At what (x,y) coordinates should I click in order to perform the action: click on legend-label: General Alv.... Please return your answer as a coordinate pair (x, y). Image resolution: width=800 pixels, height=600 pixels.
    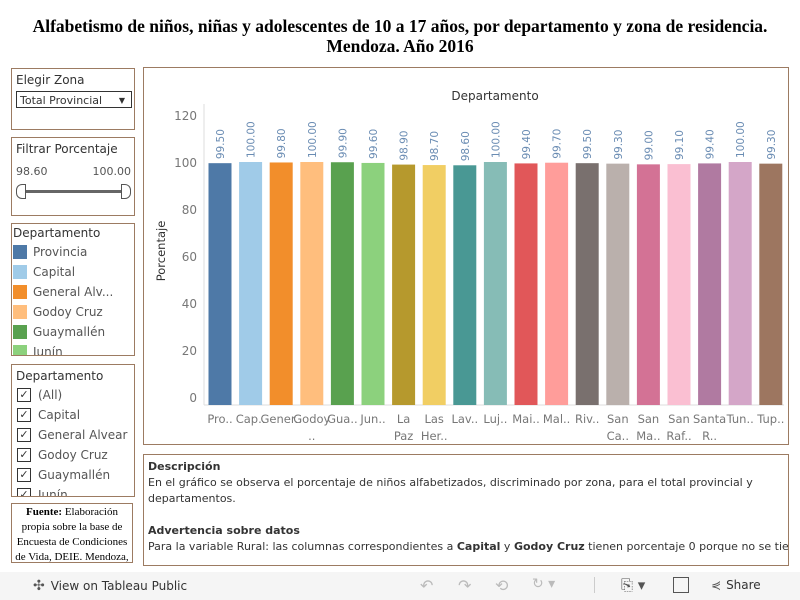
    Looking at the image, I should click on (73, 292).